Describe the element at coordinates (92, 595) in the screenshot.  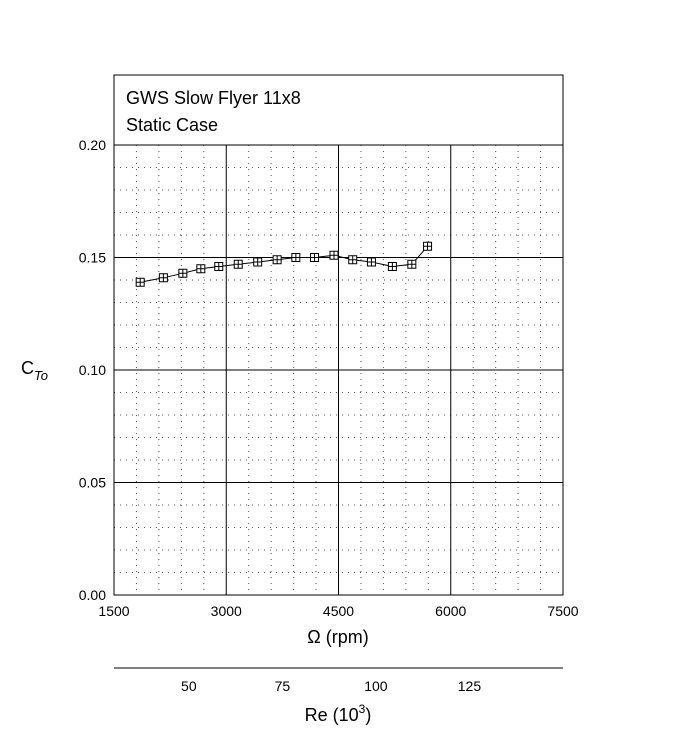
I see `y-tick-label: 0.00` at that location.